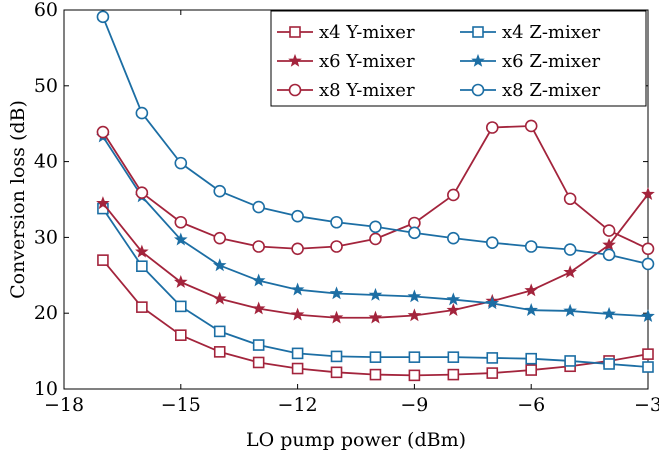 The image size is (659, 458). Describe the element at coordinates (367, 61) in the screenshot. I see `legend-label: x6 Y-mixer` at that location.